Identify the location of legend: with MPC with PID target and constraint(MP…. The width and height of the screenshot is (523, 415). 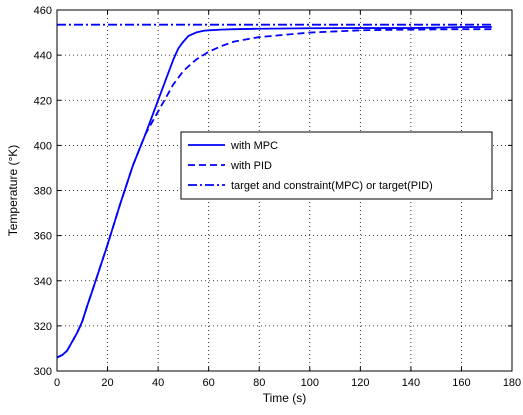
(336, 165).